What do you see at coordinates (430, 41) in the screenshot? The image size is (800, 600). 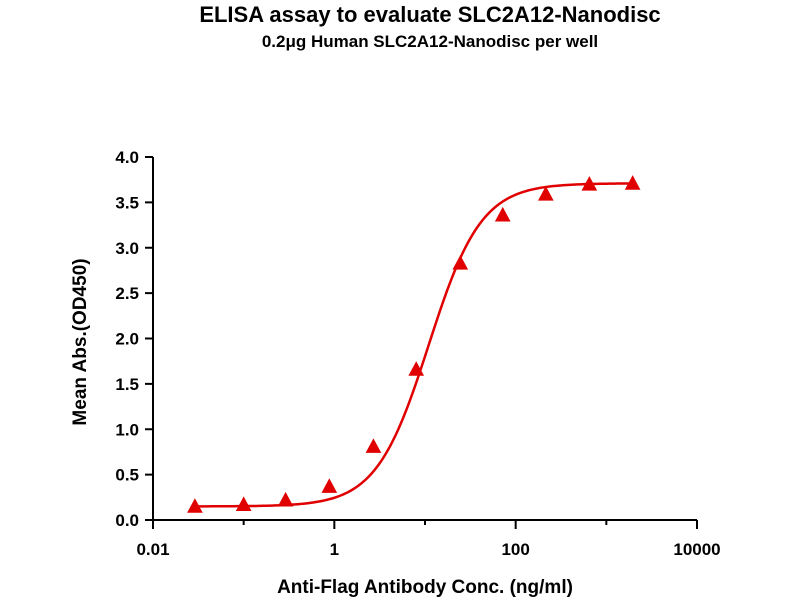 I see `chart-subtitle: 0.2μg Human SLC2A12-Nanodisc per well` at bounding box center [430, 41].